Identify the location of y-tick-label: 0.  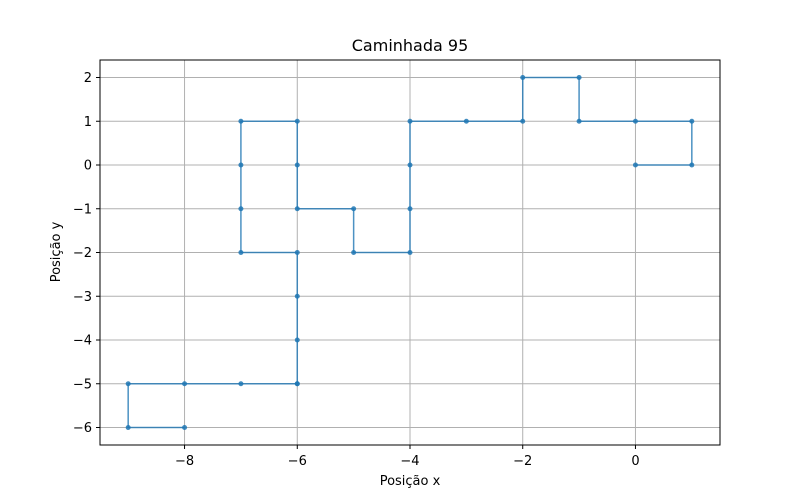
(88, 166).